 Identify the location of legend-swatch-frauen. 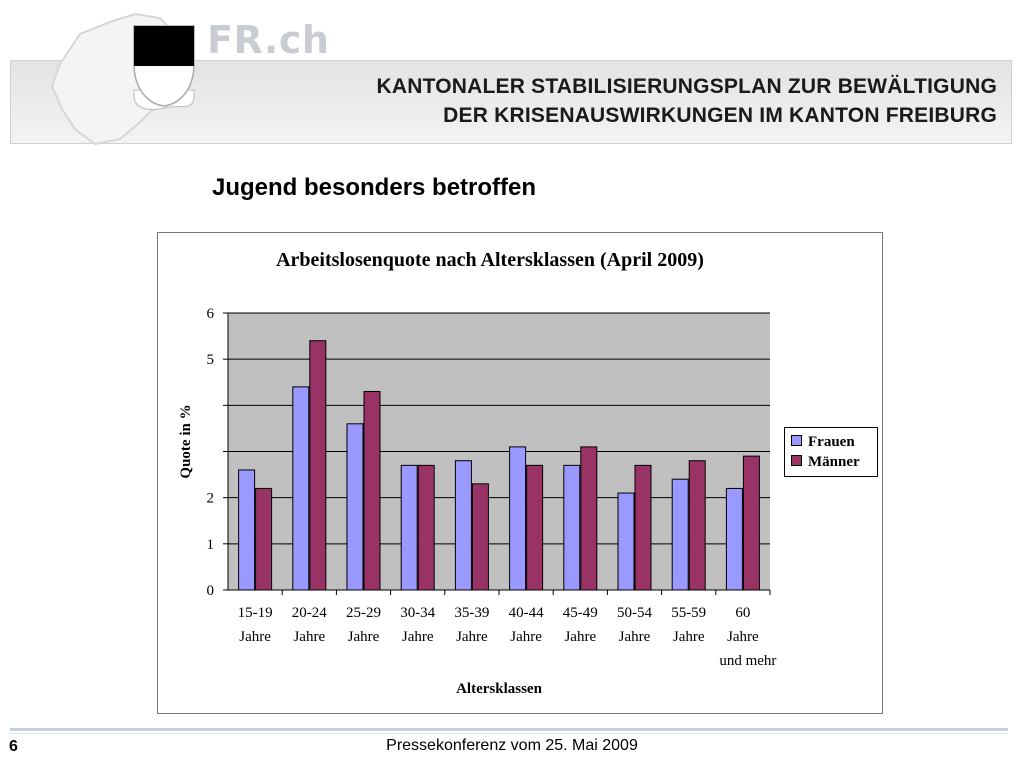
(796, 440).